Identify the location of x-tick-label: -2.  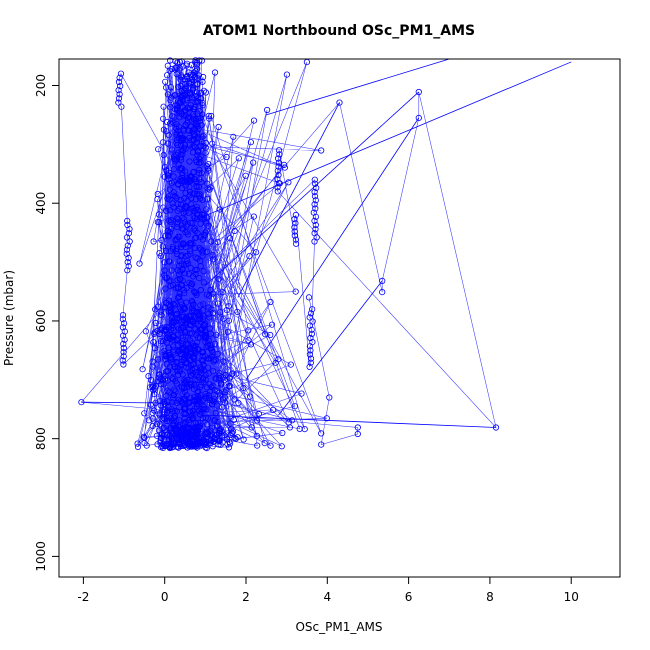
(83, 597).